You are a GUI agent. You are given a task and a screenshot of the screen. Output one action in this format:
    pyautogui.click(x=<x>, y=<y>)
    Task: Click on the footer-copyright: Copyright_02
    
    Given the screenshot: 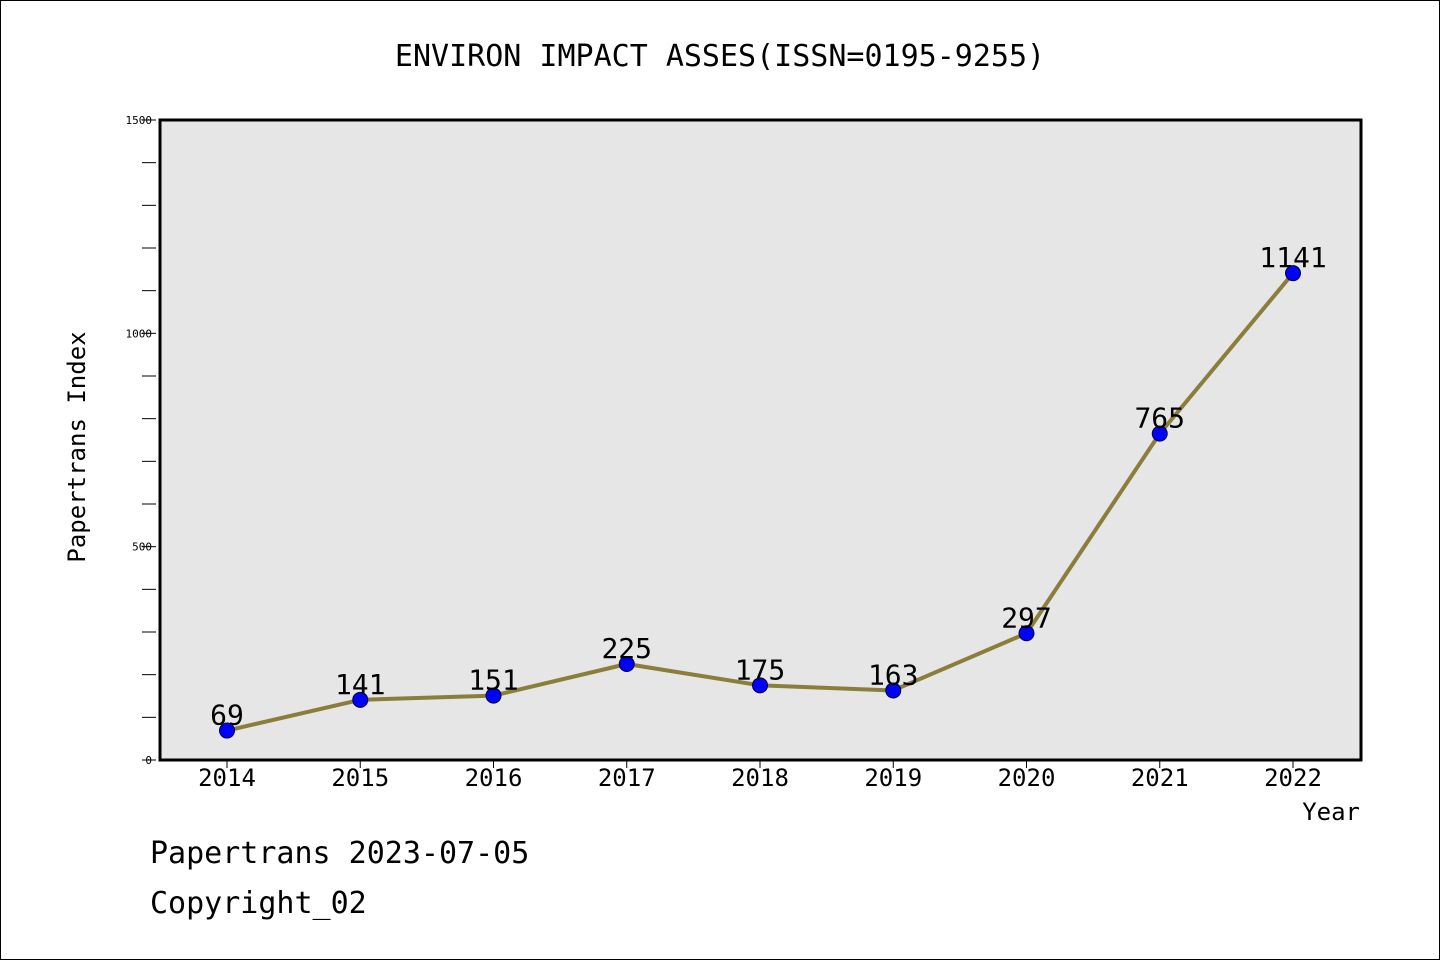 What is the action you would take?
    pyautogui.click(x=258, y=903)
    